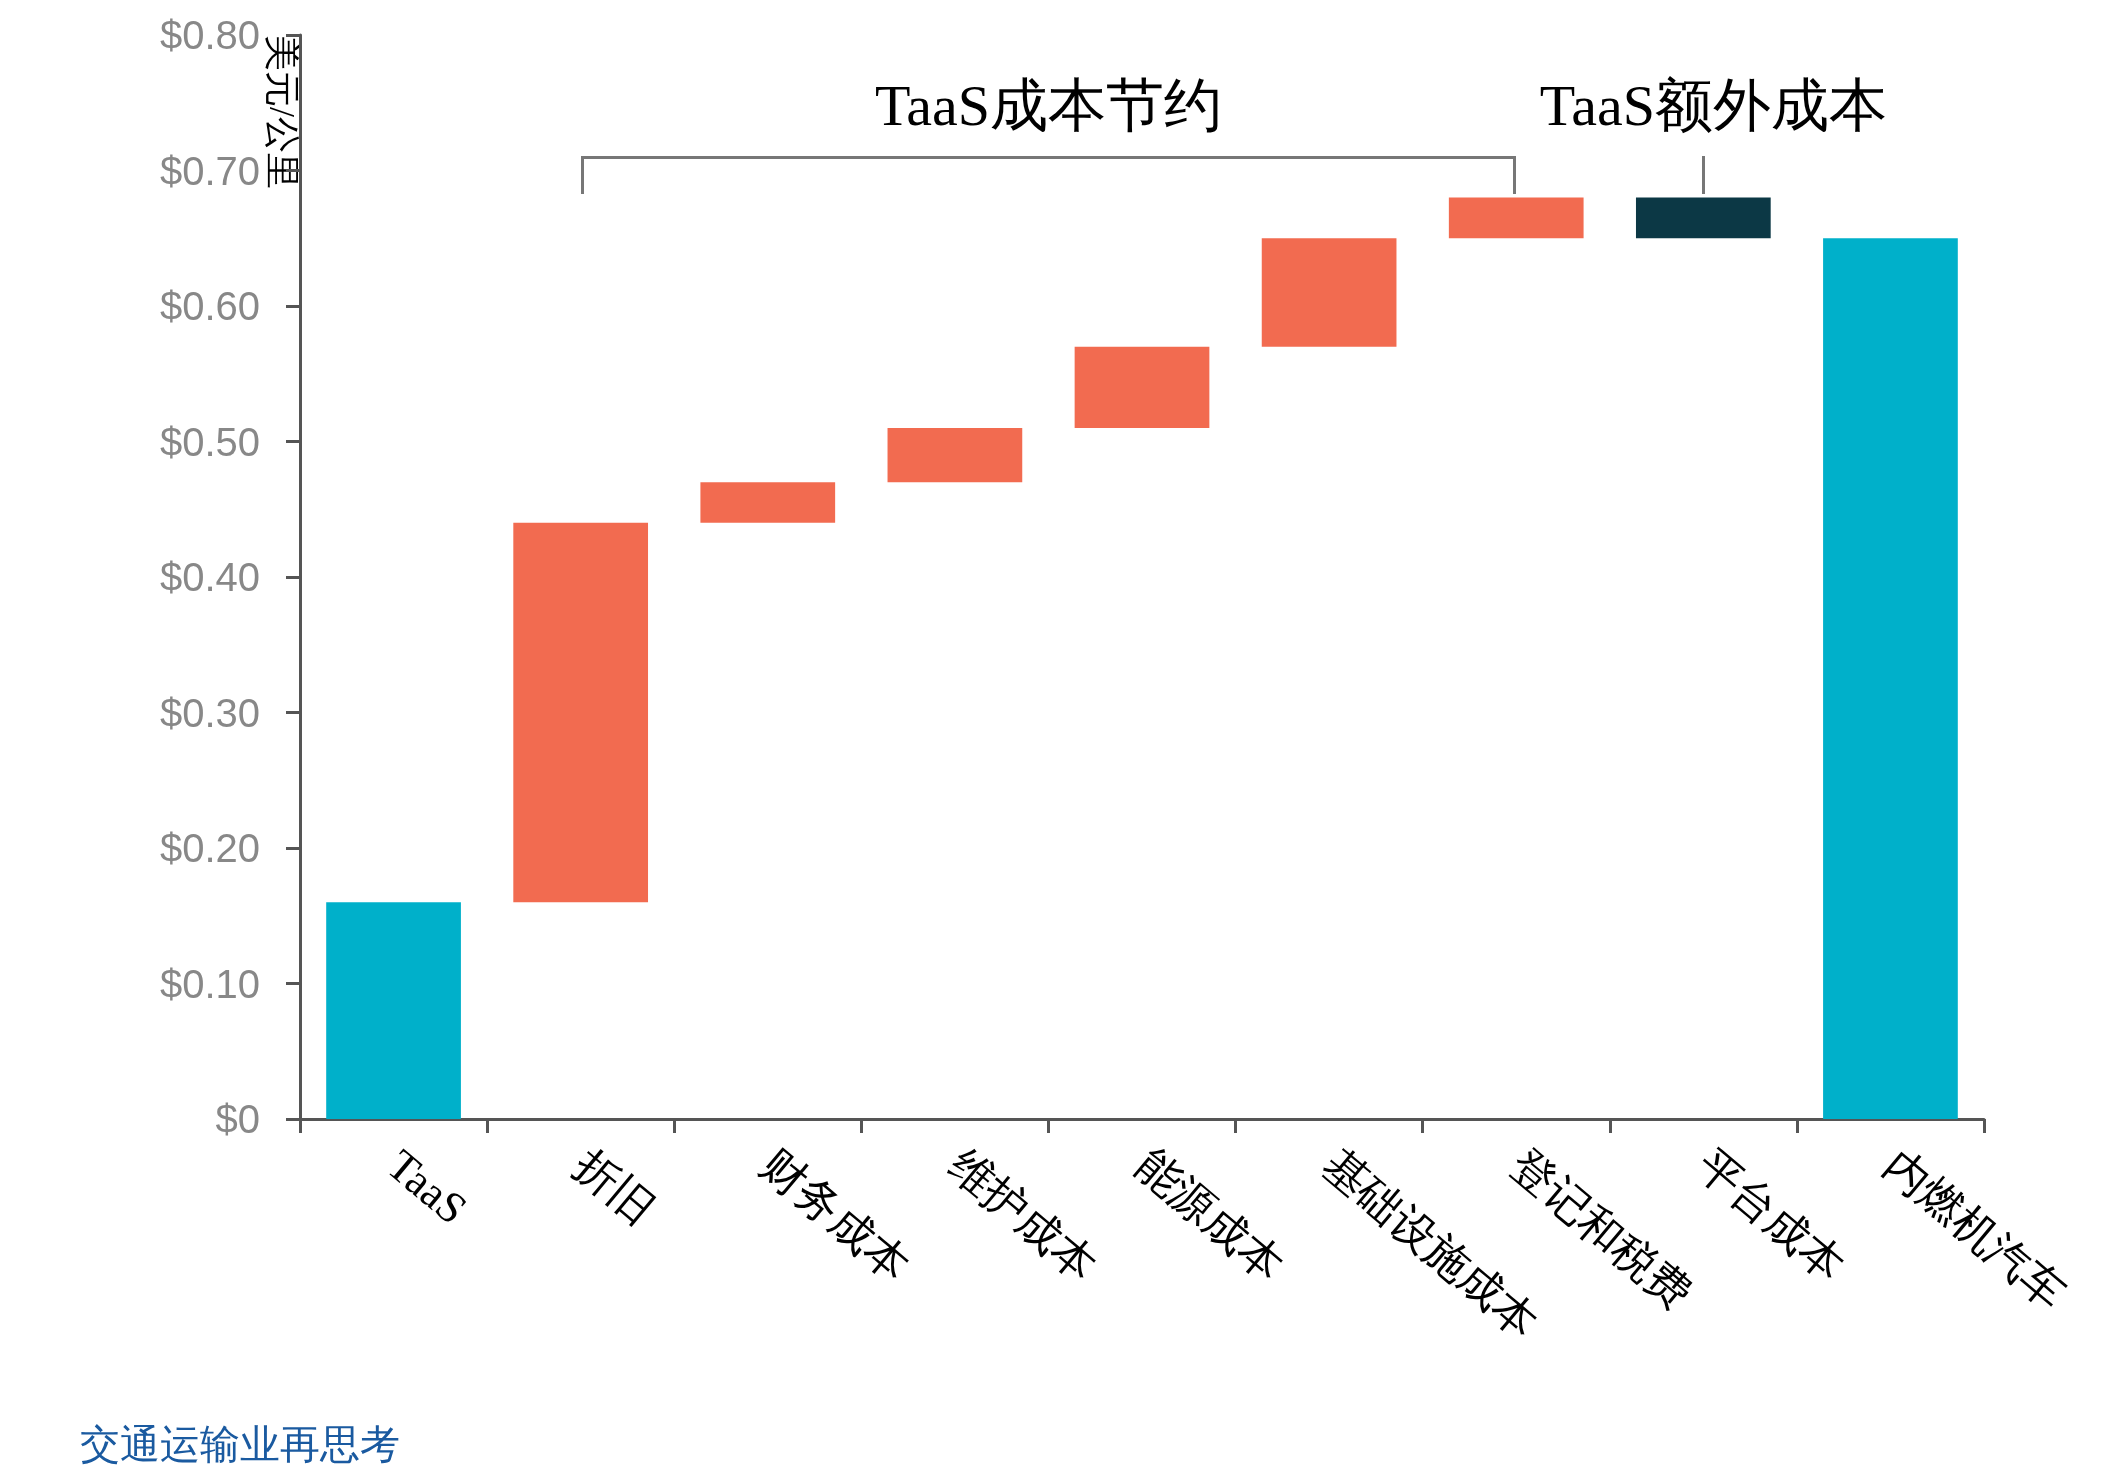  Describe the element at coordinates (240, 1444) in the screenshot. I see `text: 交通运输业再思考` at that location.